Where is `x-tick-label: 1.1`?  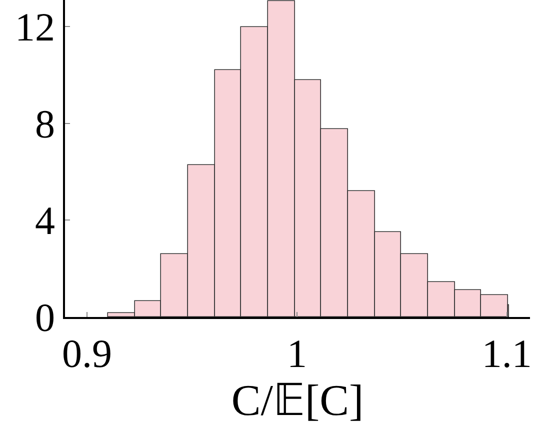 x-tick-label: 1.1 is located at coordinates (507, 353).